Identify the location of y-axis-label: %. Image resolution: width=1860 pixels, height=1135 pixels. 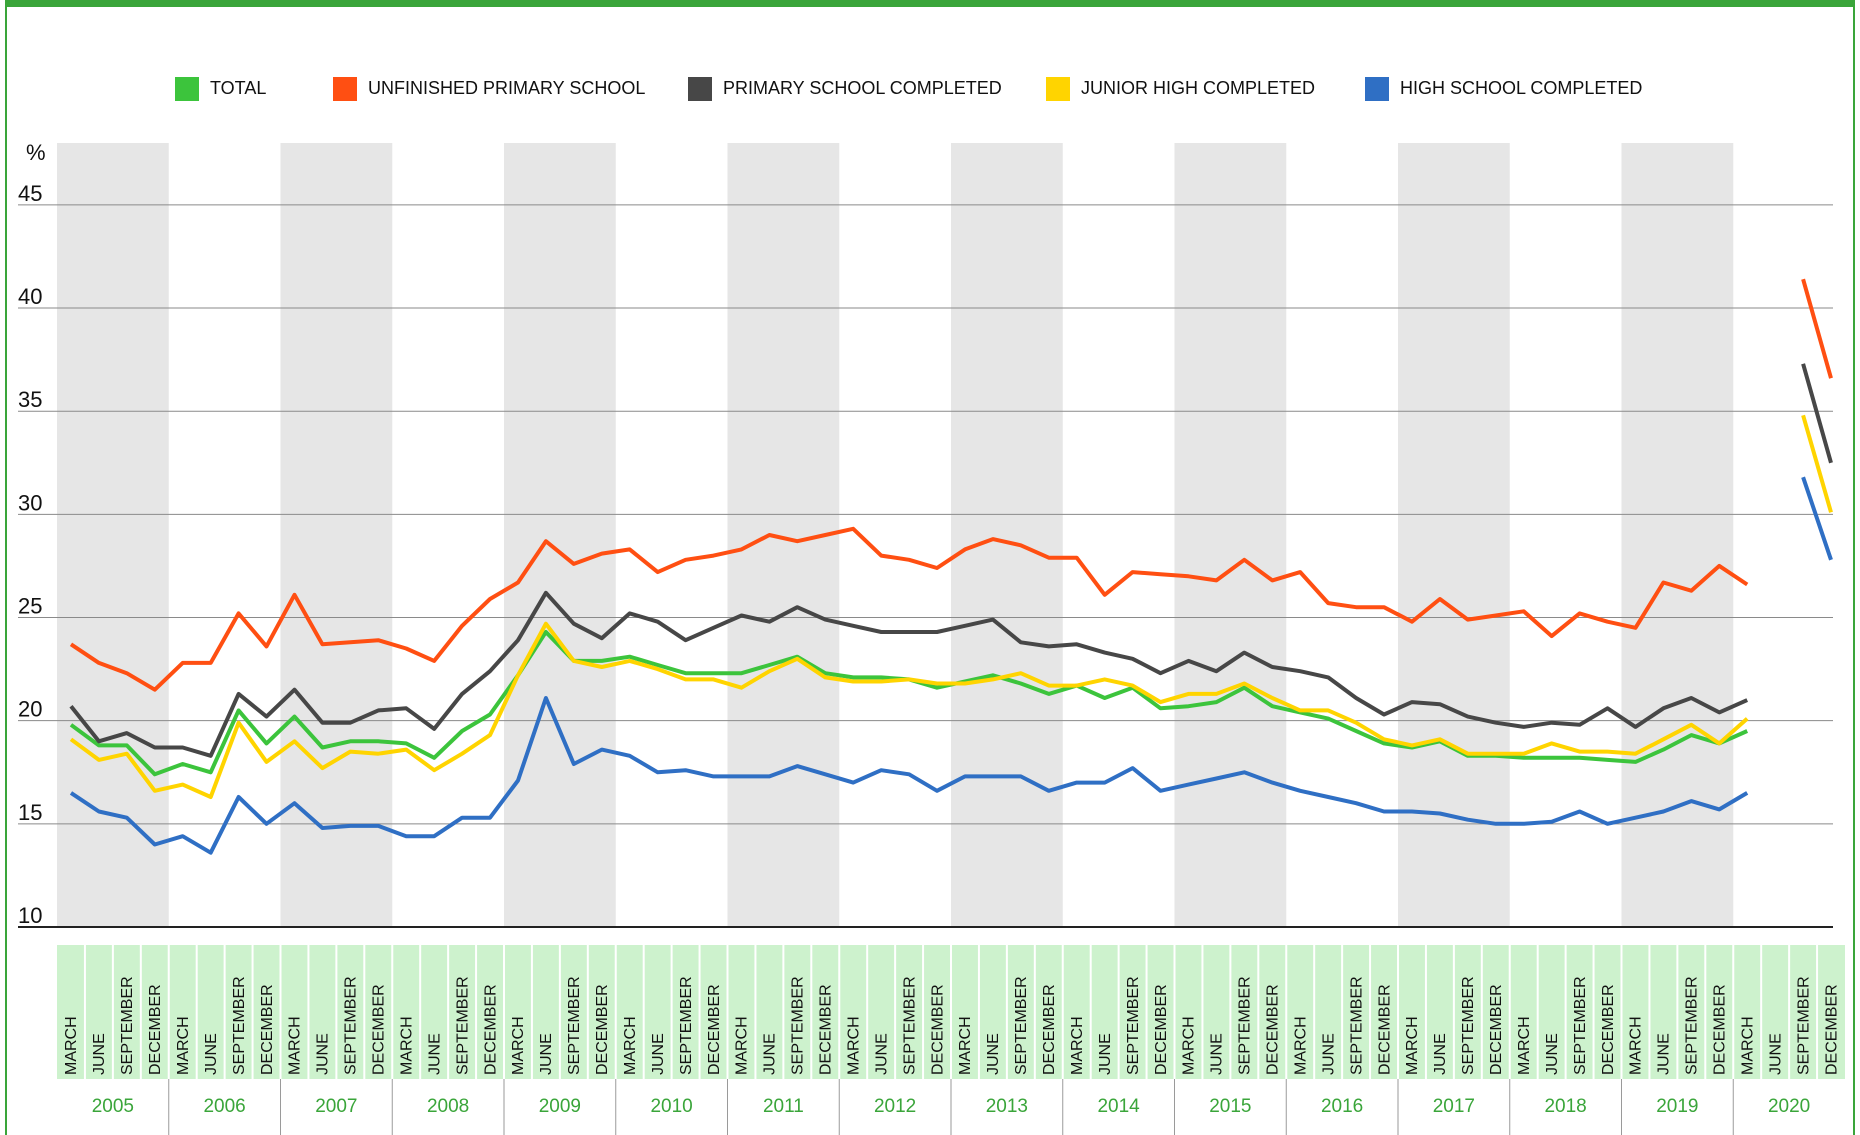
(36, 152).